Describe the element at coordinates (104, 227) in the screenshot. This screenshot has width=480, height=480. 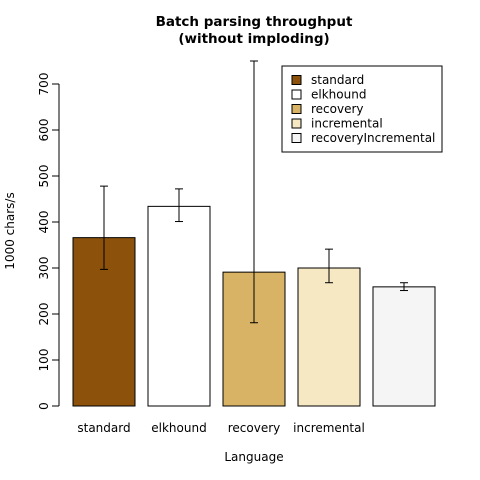
I see `error-bar-standard` at that location.